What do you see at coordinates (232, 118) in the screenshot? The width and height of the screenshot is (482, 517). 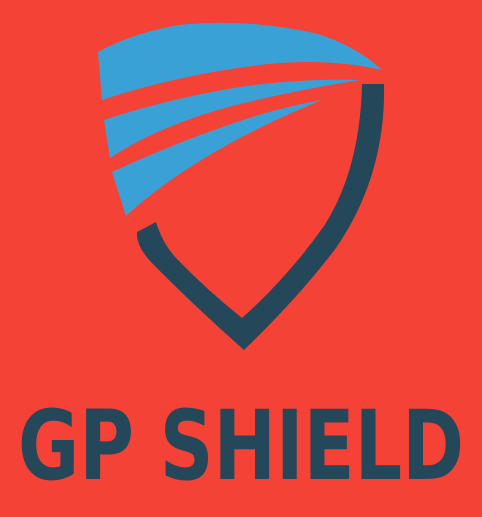 I see `shield-stripe-middle` at bounding box center [232, 118].